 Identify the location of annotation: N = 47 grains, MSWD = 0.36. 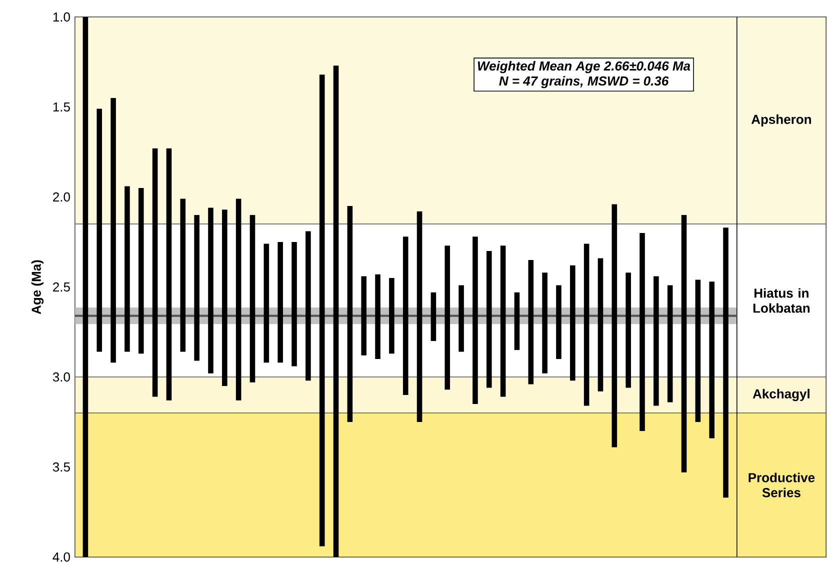
(584, 82).